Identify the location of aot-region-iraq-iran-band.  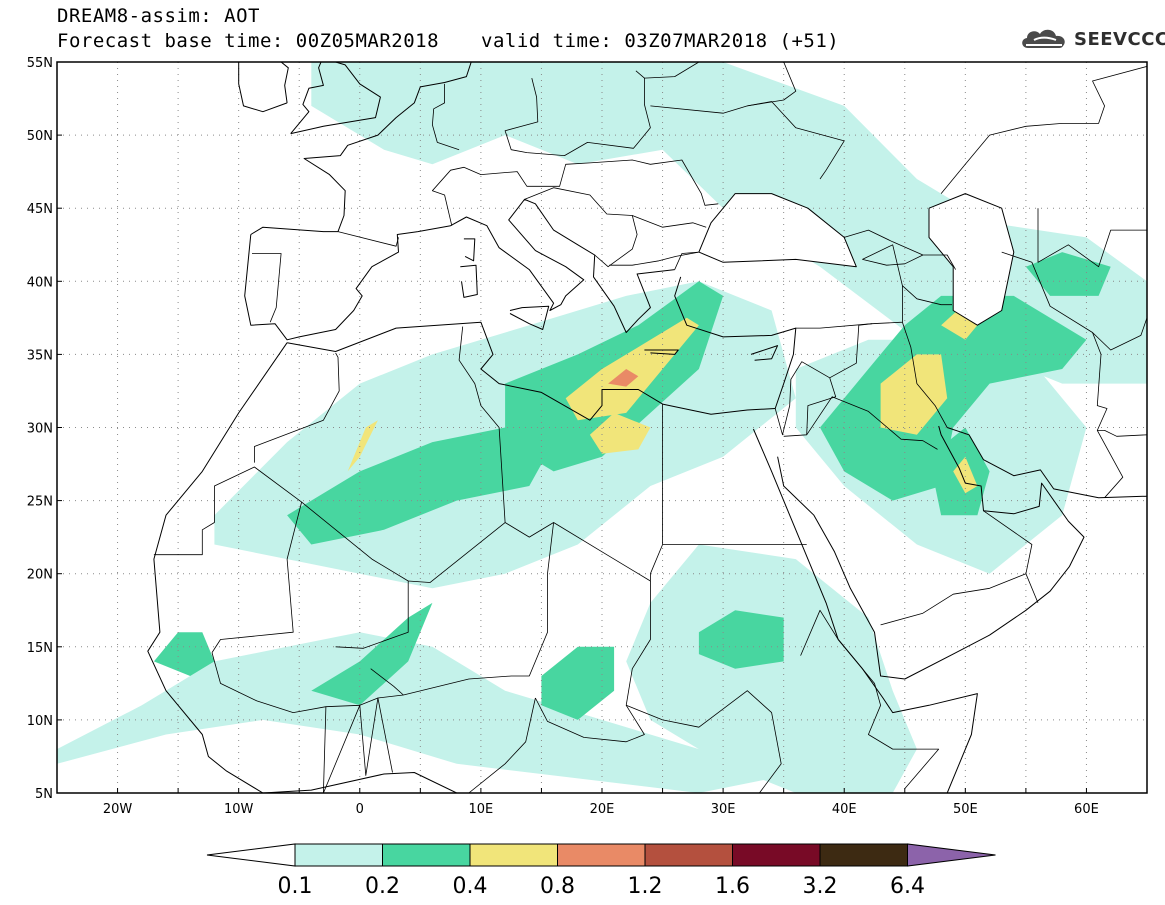
(953, 398).